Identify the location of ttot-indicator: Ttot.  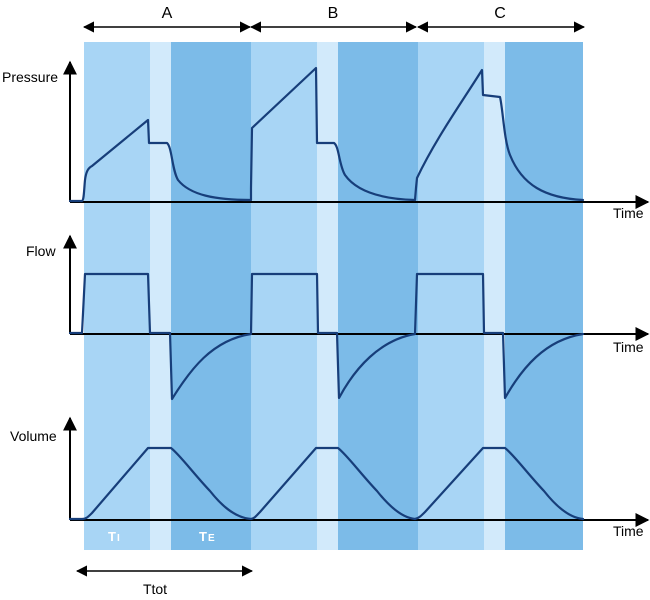
(164, 581).